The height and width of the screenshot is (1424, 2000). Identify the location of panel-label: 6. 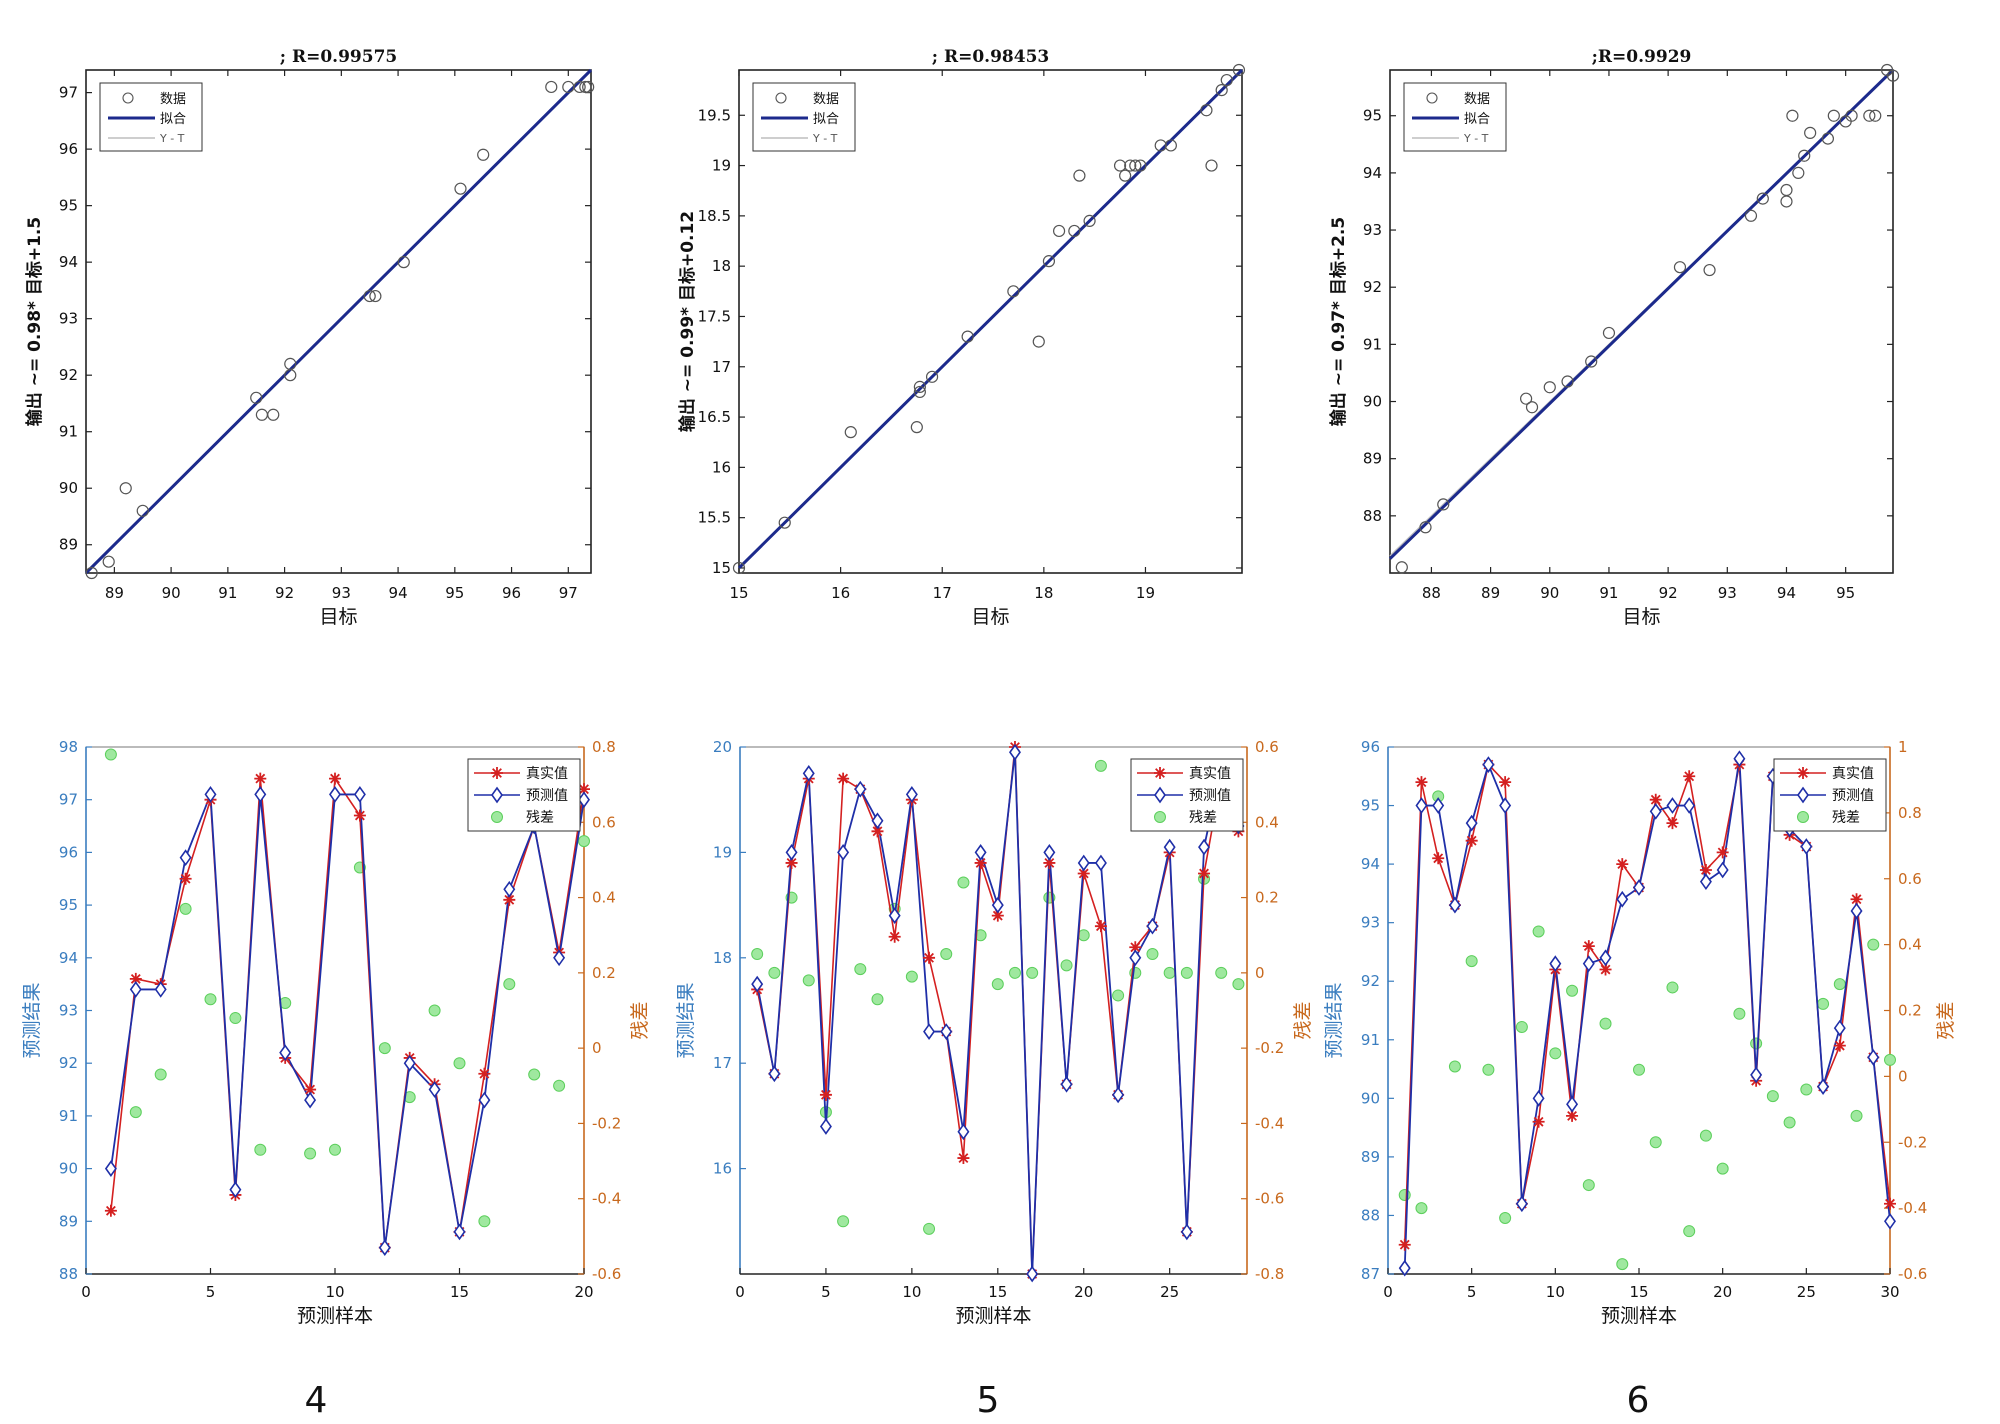
(1638, 1400).